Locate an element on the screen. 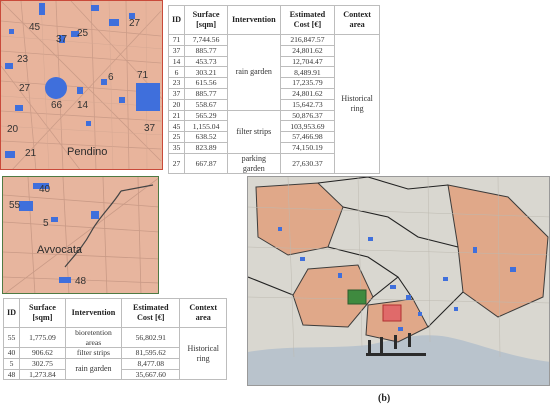 The width and height of the screenshot is (550, 409). cell-intervention-filter-strips: filter strips is located at coordinates (254, 131).